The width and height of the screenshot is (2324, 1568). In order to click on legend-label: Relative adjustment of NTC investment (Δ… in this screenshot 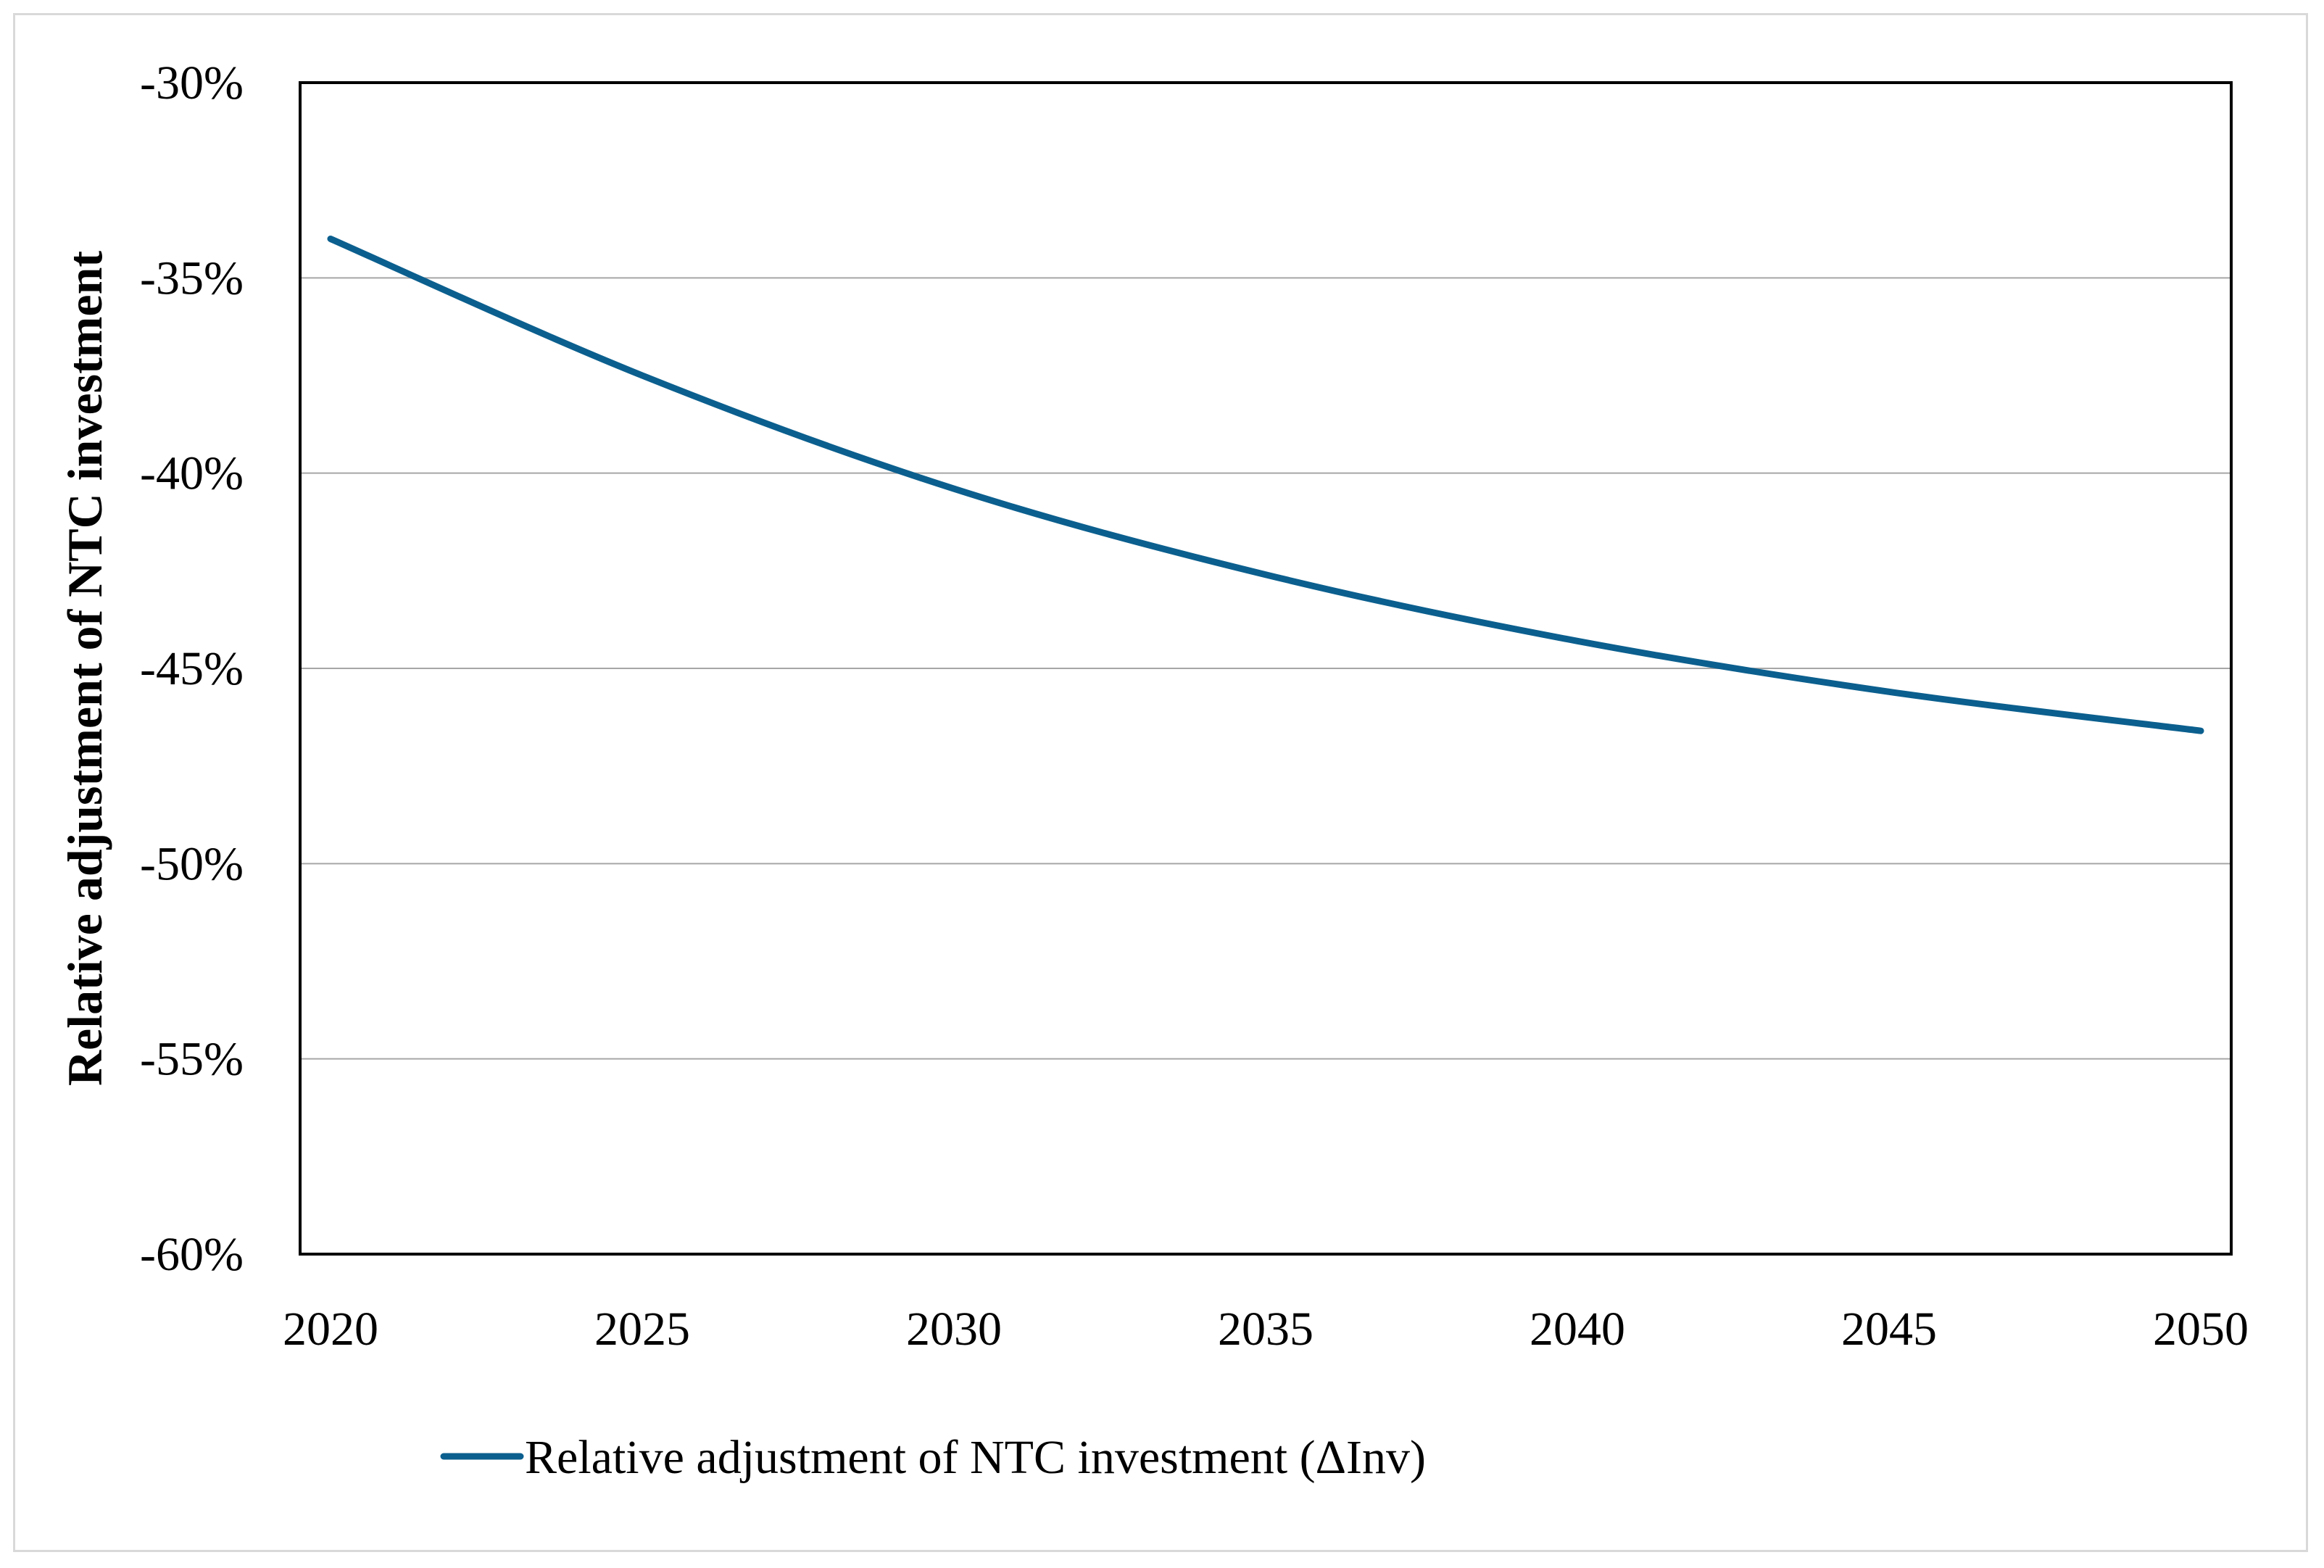, I will do `click(975, 1458)`.